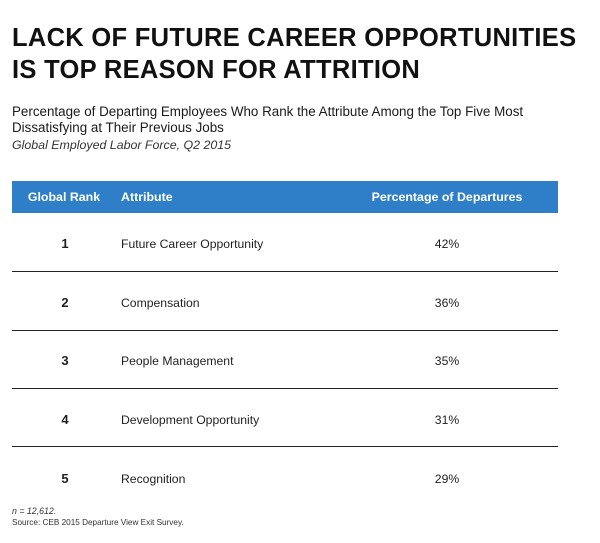 This screenshot has width=600, height=543. I want to click on percentage-cell: 29%, so click(447, 479).